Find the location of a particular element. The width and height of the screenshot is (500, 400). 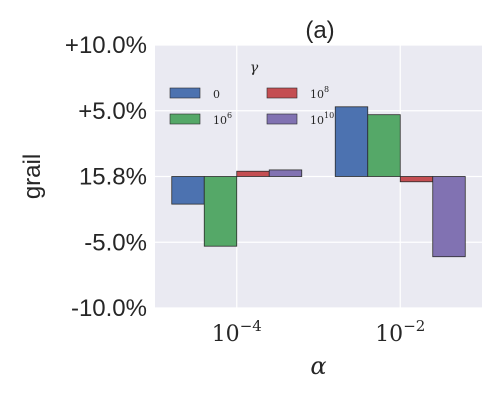

y-tick-label: +10.0% is located at coordinates (106, 45).